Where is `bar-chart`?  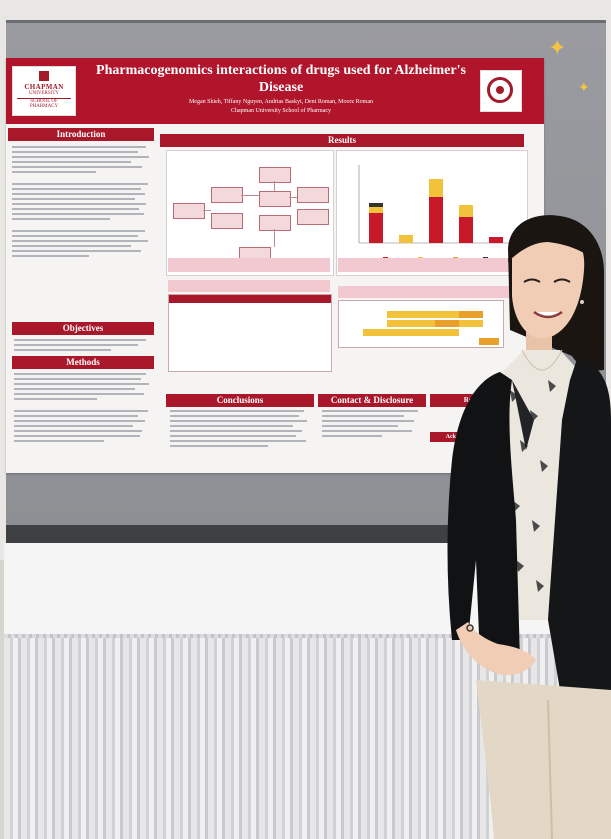
bar-chart is located at coordinates (436, 213).